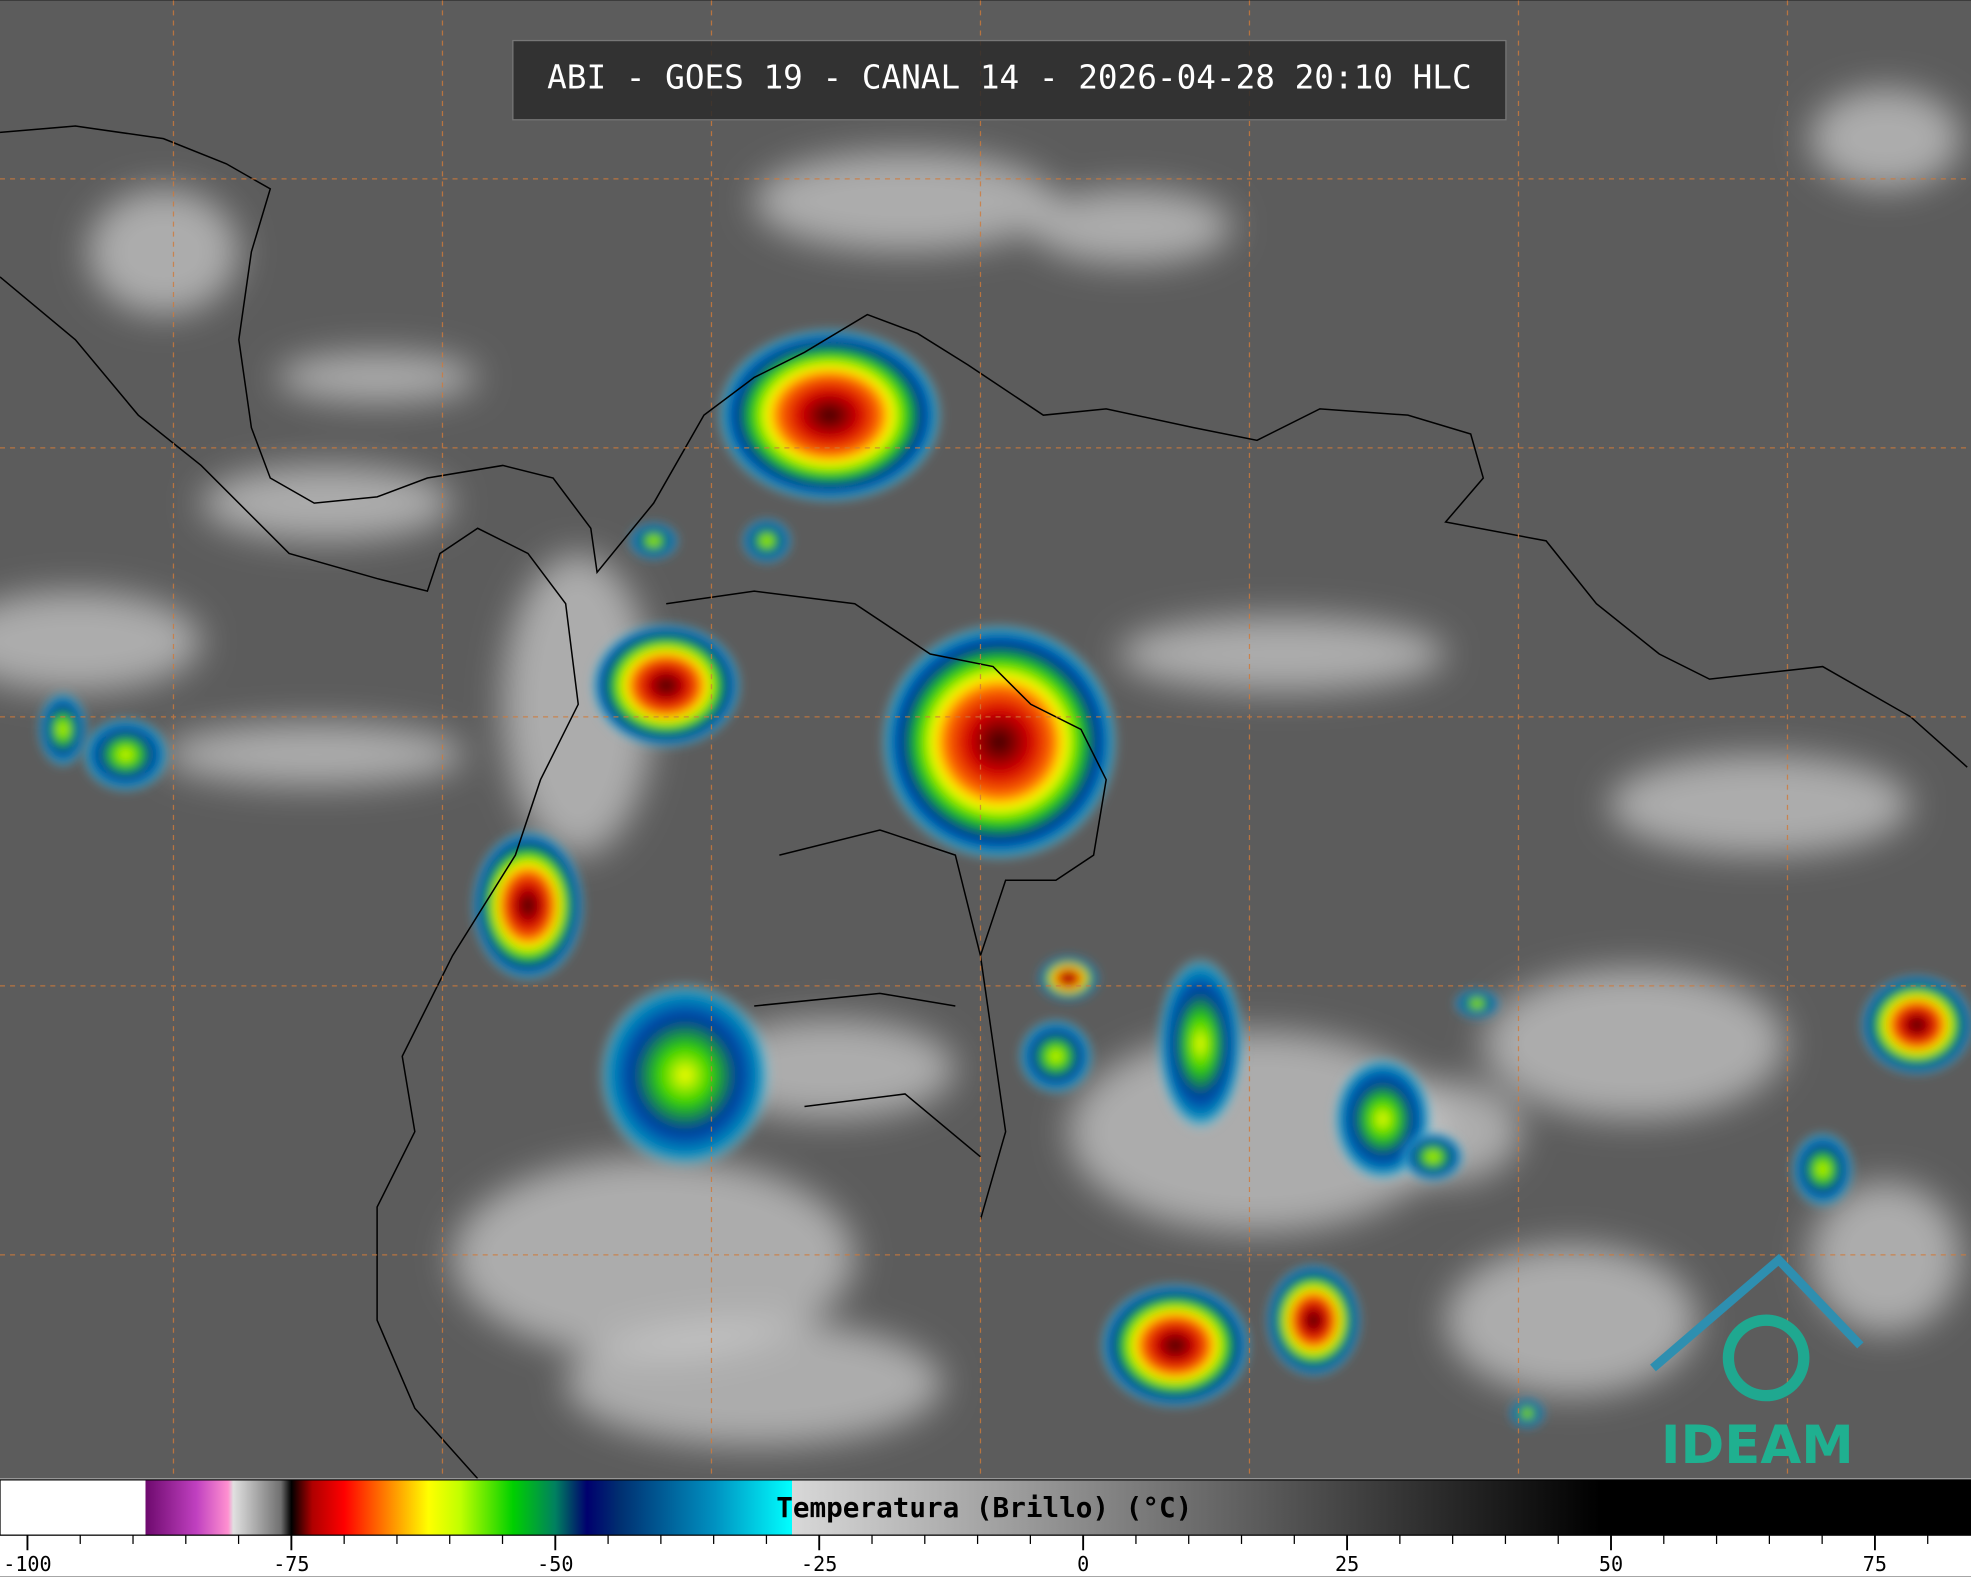  Describe the element at coordinates (1766, 1358) in the screenshot. I see `logo-swirl` at that location.